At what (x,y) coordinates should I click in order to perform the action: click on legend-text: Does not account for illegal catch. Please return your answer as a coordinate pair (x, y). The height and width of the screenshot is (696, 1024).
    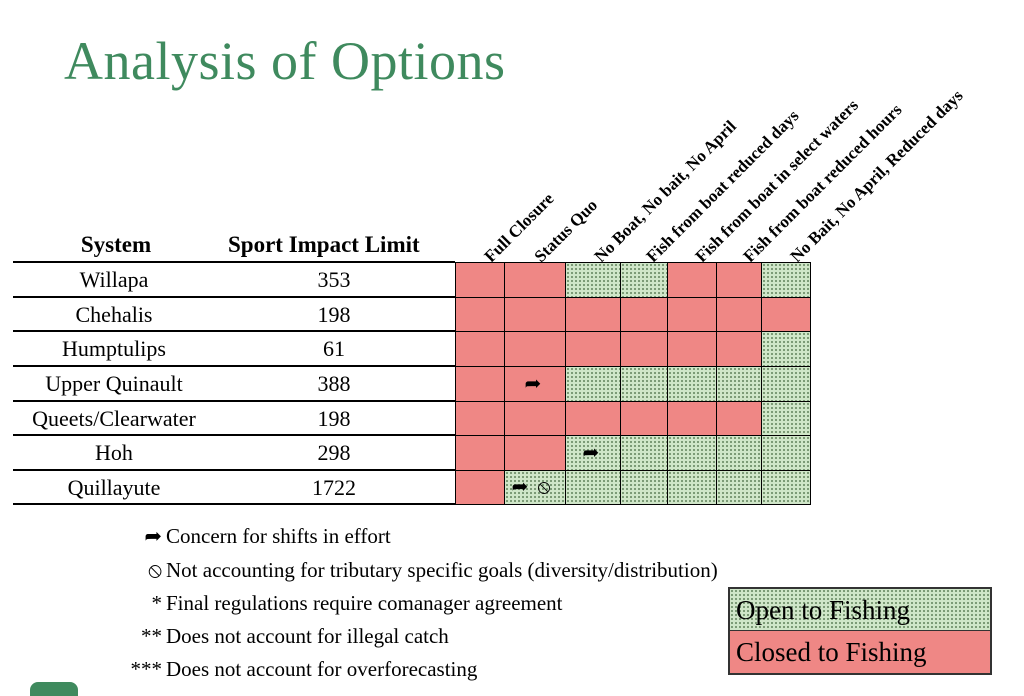
    Looking at the image, I should click on (307, 636).